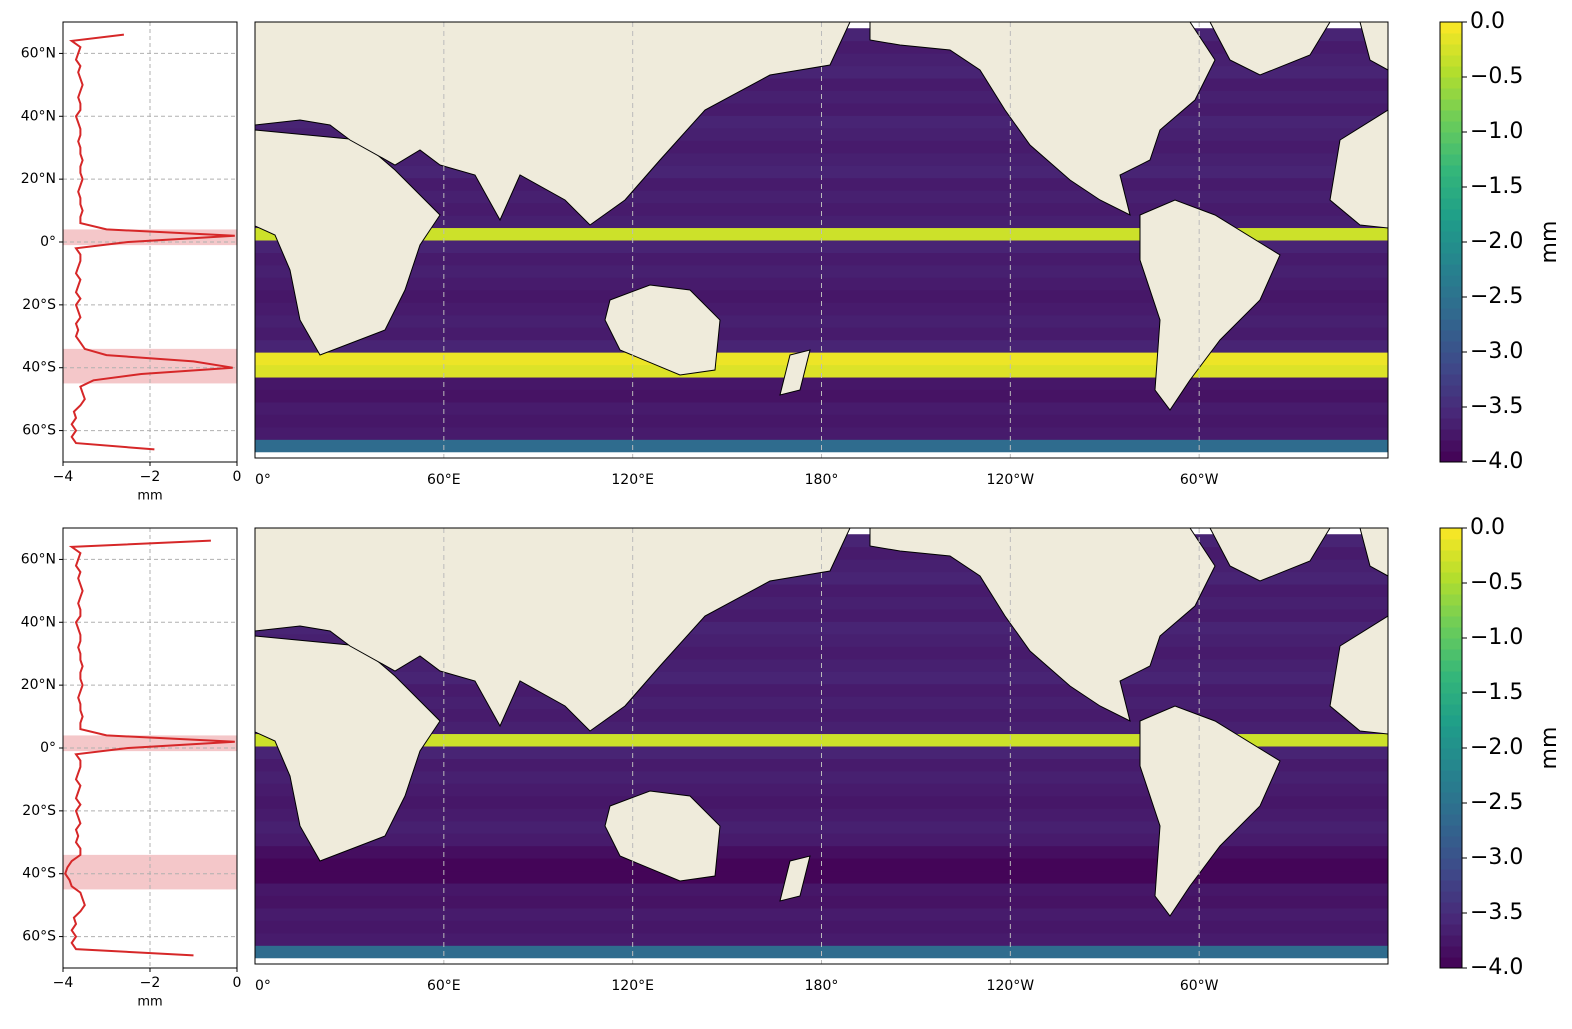  I want to click on x-tick-label: 0, so click(237, 983).